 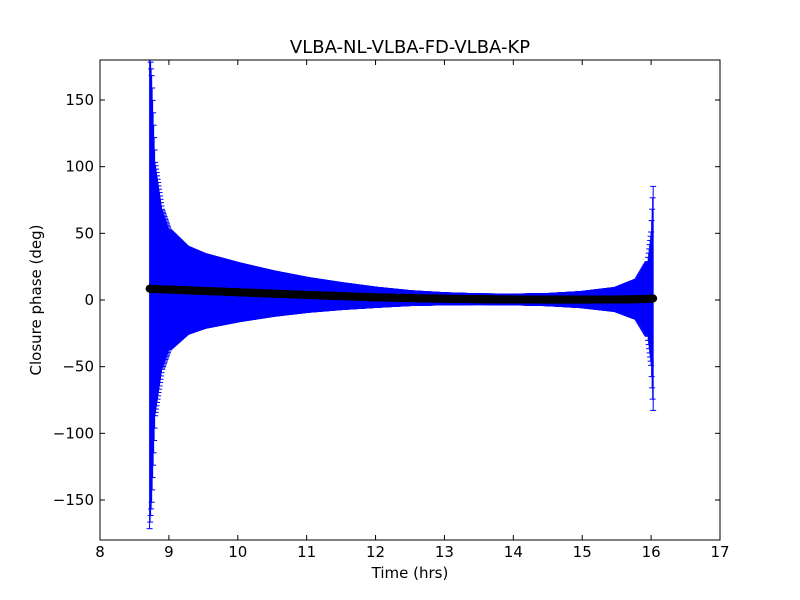 I want to click on data-point, so click(x=653, y=298).